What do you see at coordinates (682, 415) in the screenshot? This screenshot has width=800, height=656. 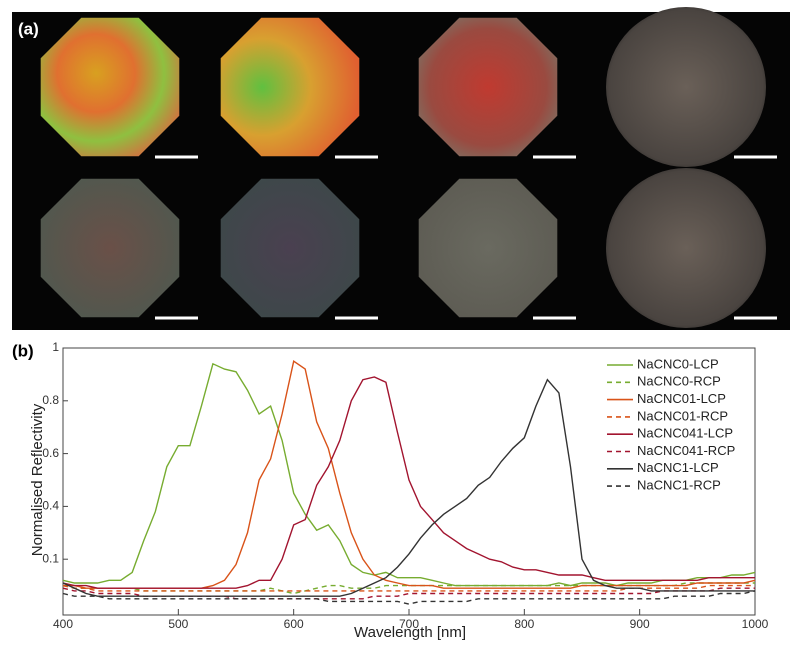 I see `legend-label: NaCNC01-RCP` at bounding box center [682, 415].